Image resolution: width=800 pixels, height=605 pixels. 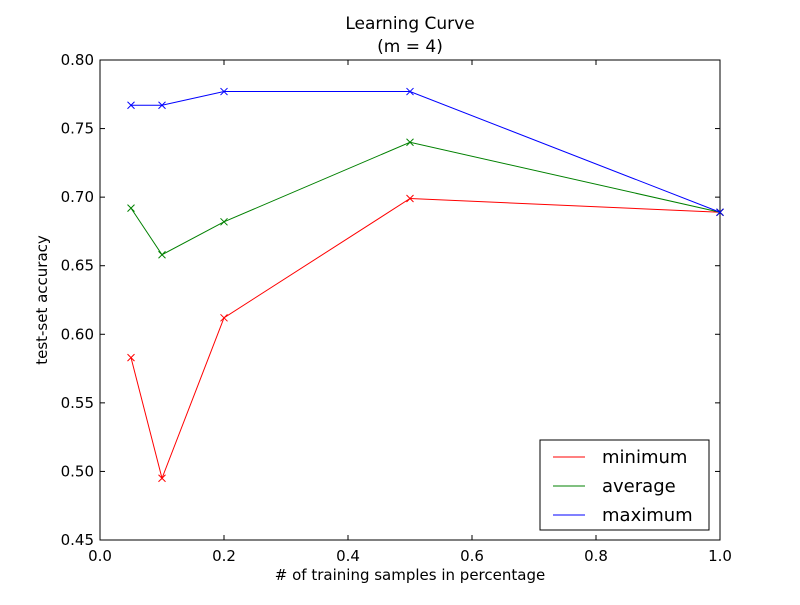 I want to click on x-tick-label: 1.0, so click(x=720, y=556).